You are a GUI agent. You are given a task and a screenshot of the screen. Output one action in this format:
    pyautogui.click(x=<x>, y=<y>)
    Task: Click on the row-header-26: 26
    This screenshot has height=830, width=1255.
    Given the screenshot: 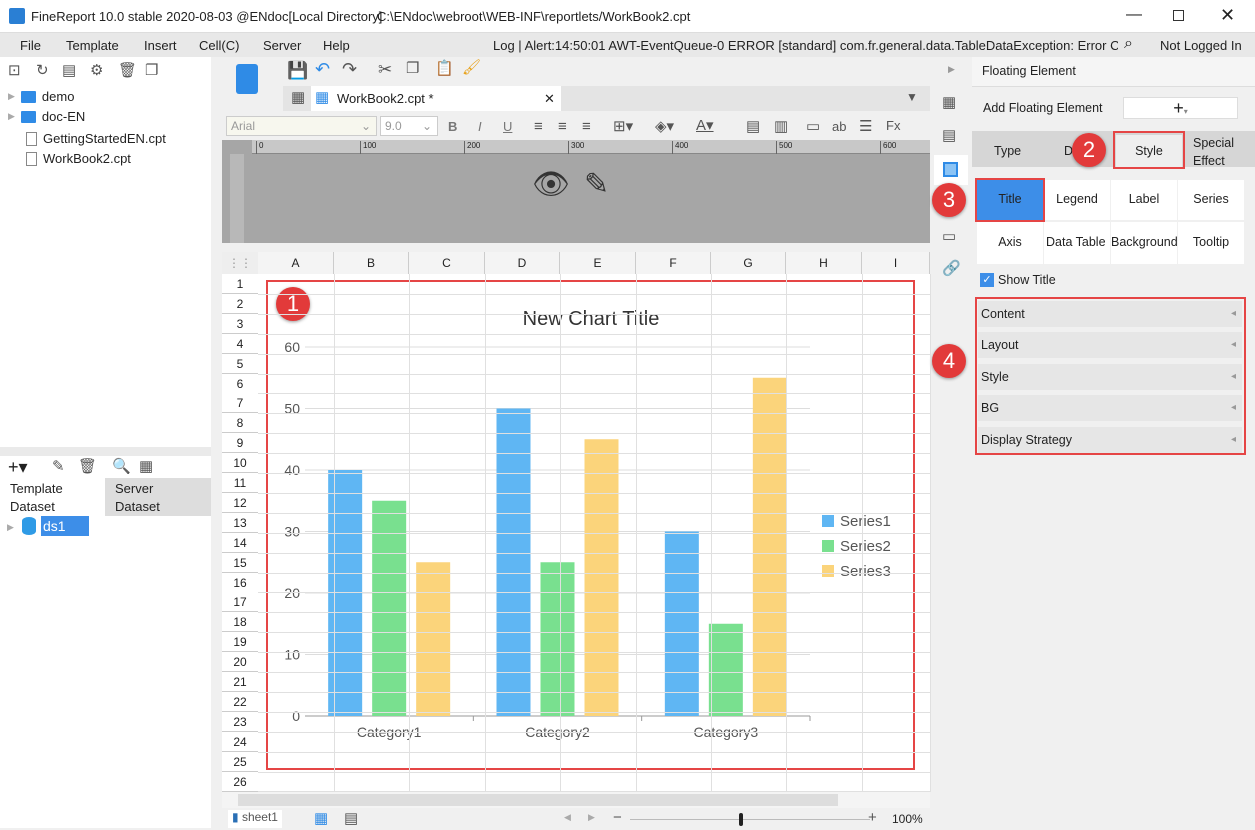 What is the action you would take?
    pyautogui.click(x=240, y=781)
    